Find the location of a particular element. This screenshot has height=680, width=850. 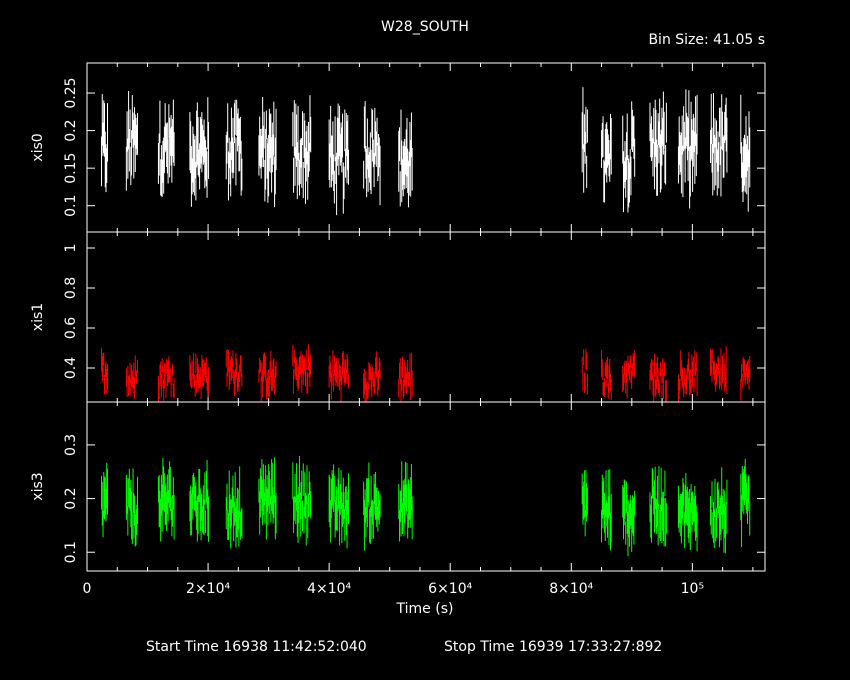

y-tick-label-xis1: 0.6 is located at coordinates (71, 328).